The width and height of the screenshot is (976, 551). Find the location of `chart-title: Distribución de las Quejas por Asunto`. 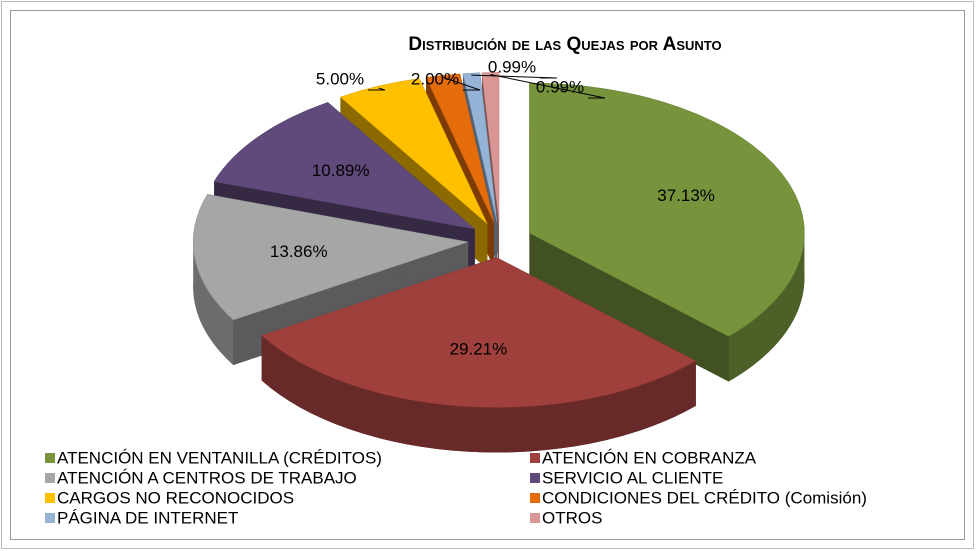

chart-title: Distribución de las Quejas por Asunto is located at coordinates (564, 44).